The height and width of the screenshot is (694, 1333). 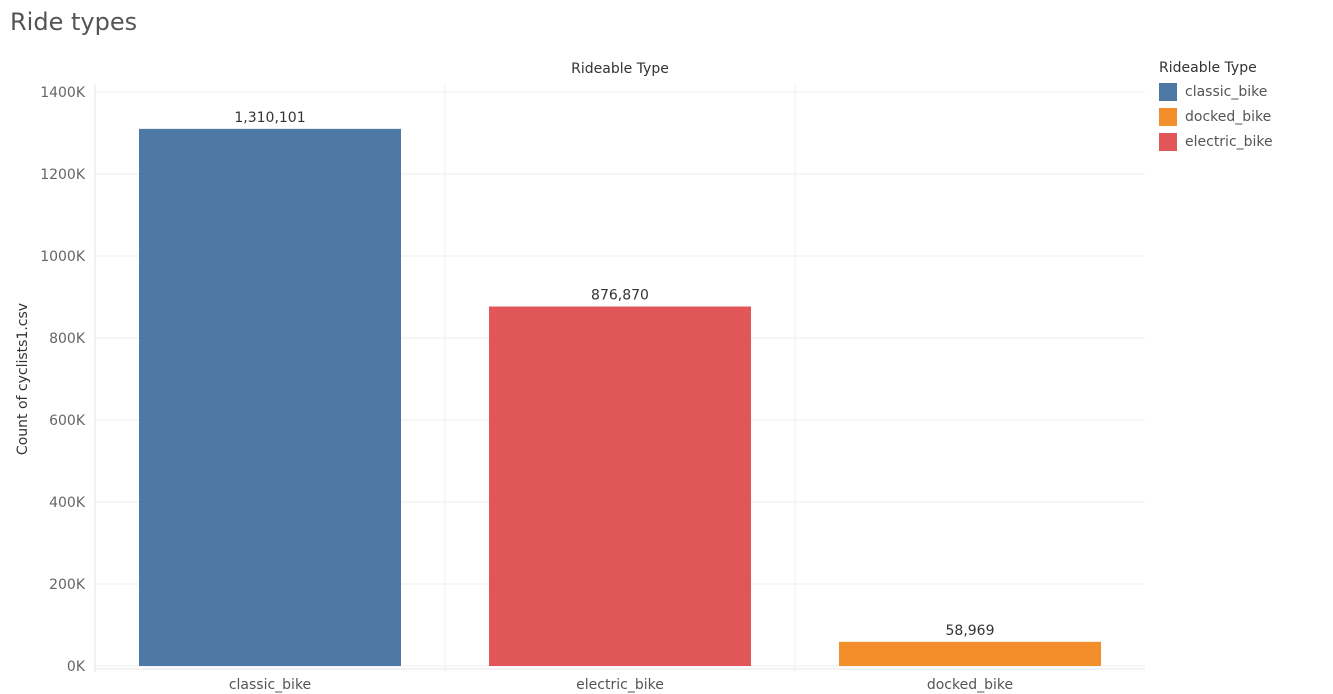 I want to click on x-tick-label: electric_bike, so click(x=620, y=685).